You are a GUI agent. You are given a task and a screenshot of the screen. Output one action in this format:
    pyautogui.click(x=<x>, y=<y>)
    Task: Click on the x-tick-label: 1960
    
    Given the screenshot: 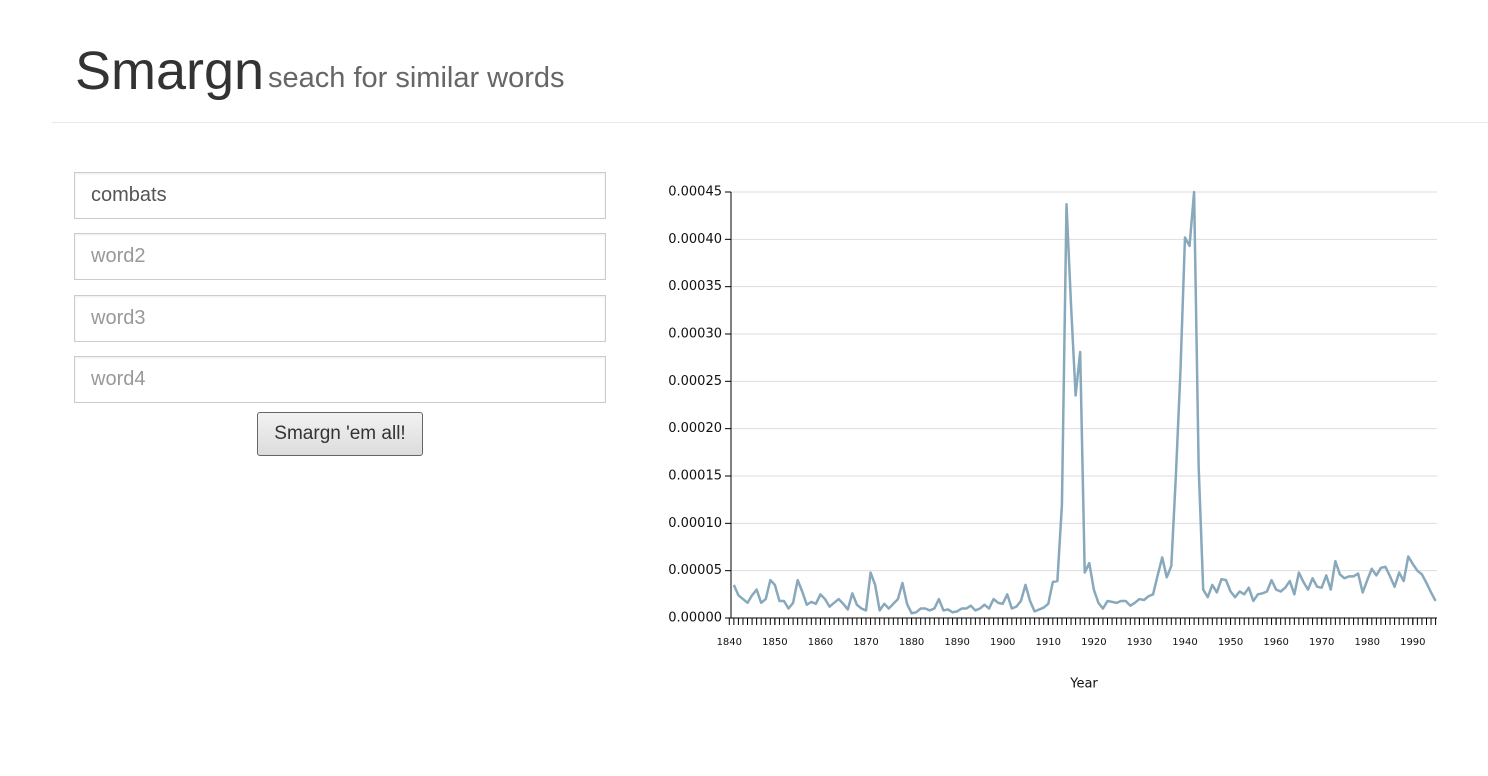 What is the action you would take?
    pyautogui.click(x=1275, y=642)
    